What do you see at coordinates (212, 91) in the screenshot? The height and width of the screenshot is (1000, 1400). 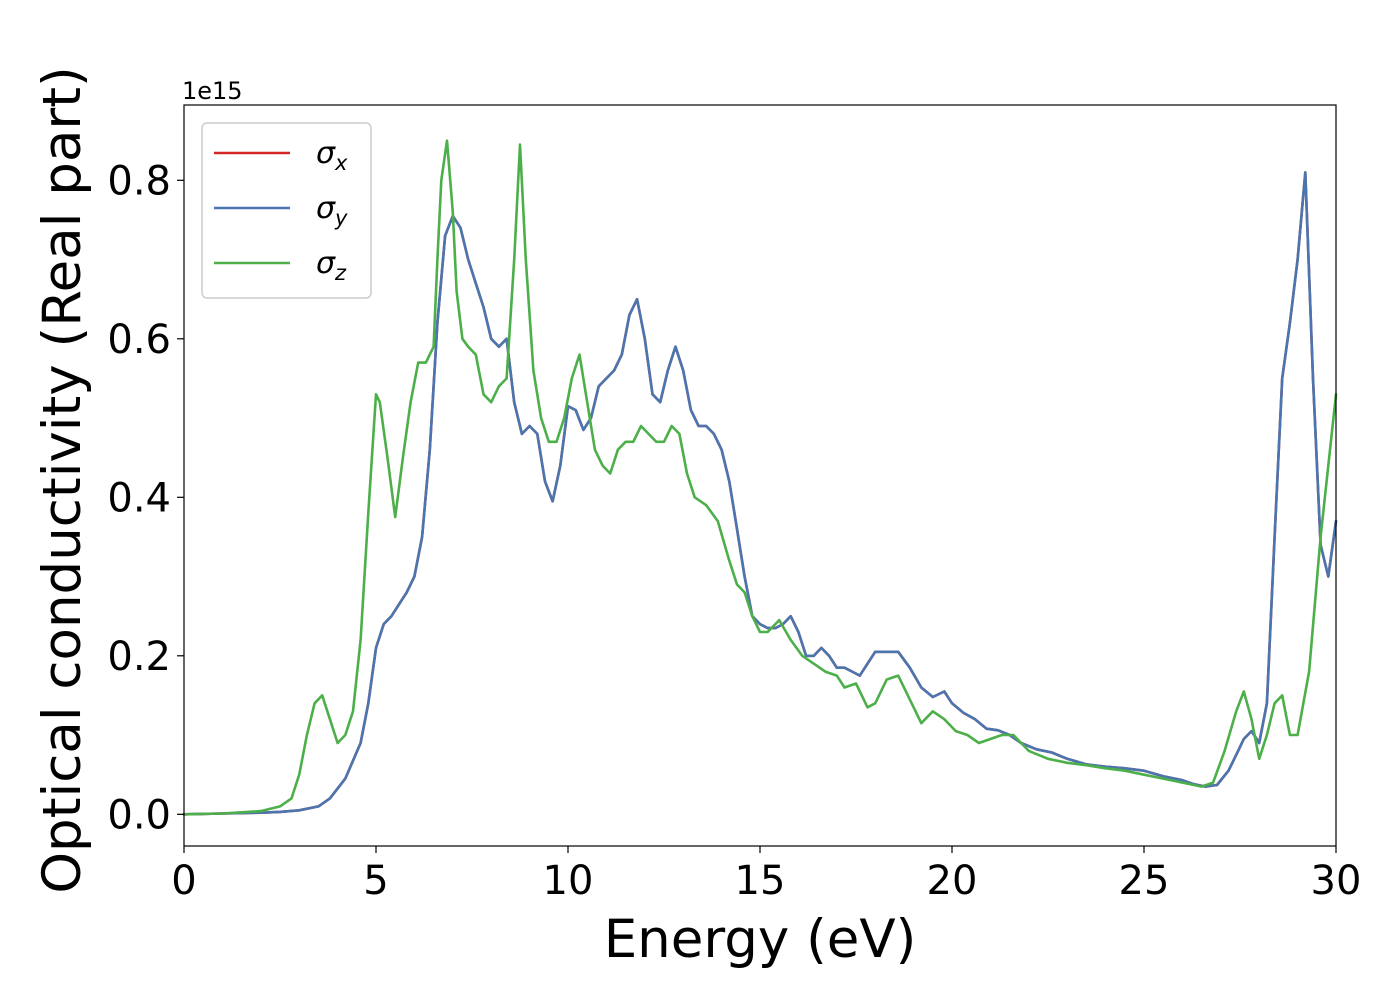 I see `y-offset-label: 1e15` at bounding box center [212, 91].